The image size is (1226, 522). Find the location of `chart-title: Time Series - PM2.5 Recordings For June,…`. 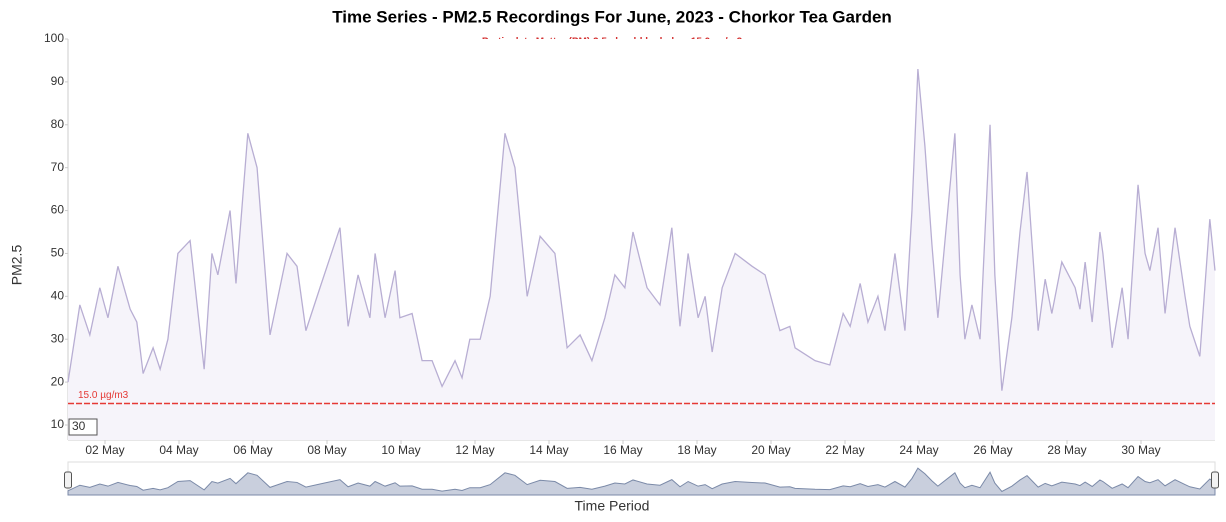

chart-title: Time Series - PM2.5 Recordings For June,… is located at coordinates (612, 16).